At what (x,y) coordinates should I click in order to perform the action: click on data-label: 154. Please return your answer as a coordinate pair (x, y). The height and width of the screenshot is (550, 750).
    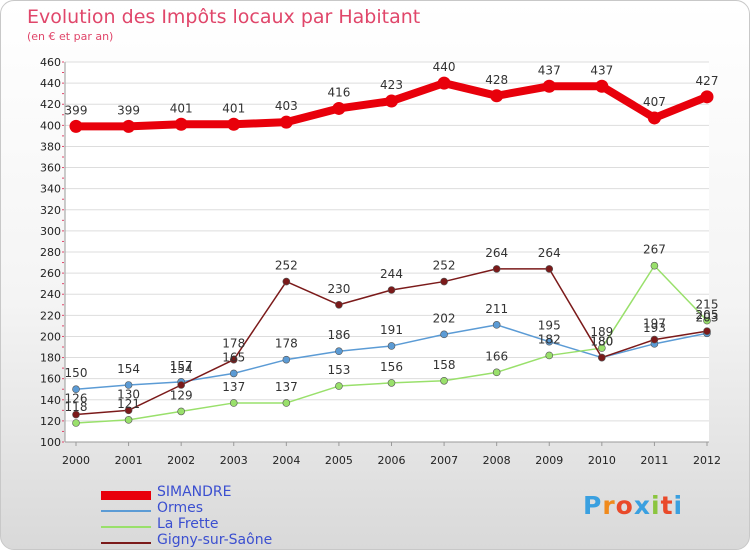
    Looking at the image, I should click on (128, 369).